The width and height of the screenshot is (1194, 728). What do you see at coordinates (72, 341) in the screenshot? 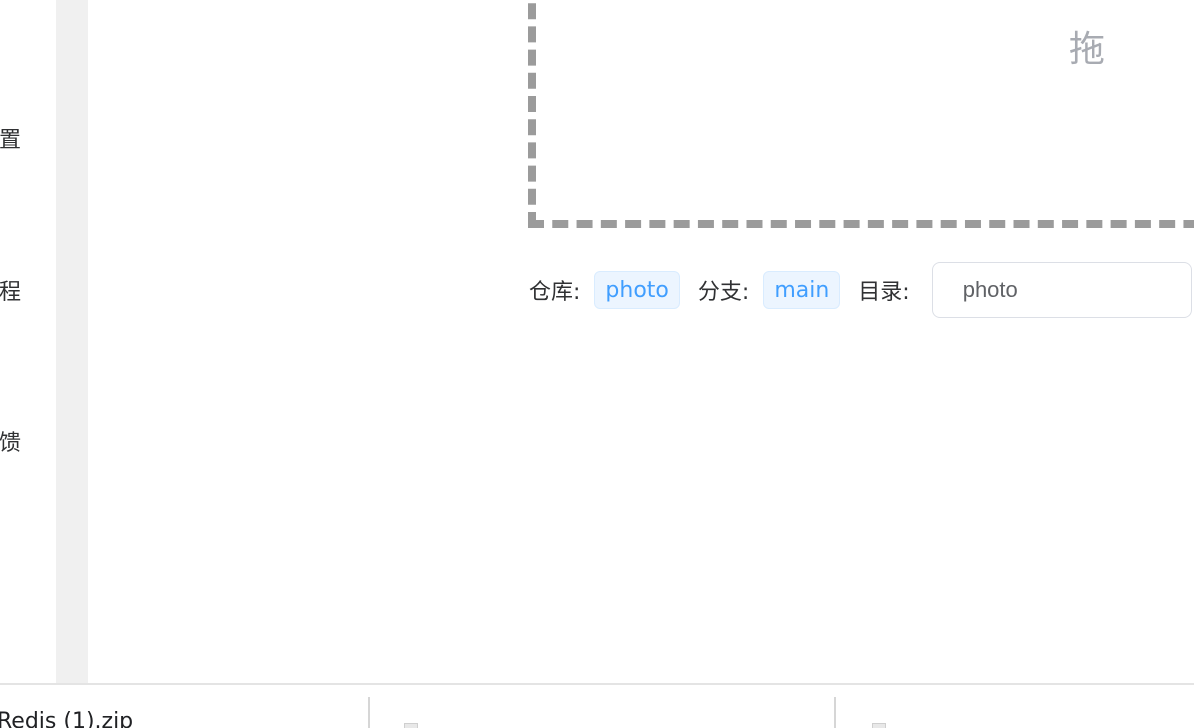
I see `sidebar-gutter` at bounding box center [72, 341].